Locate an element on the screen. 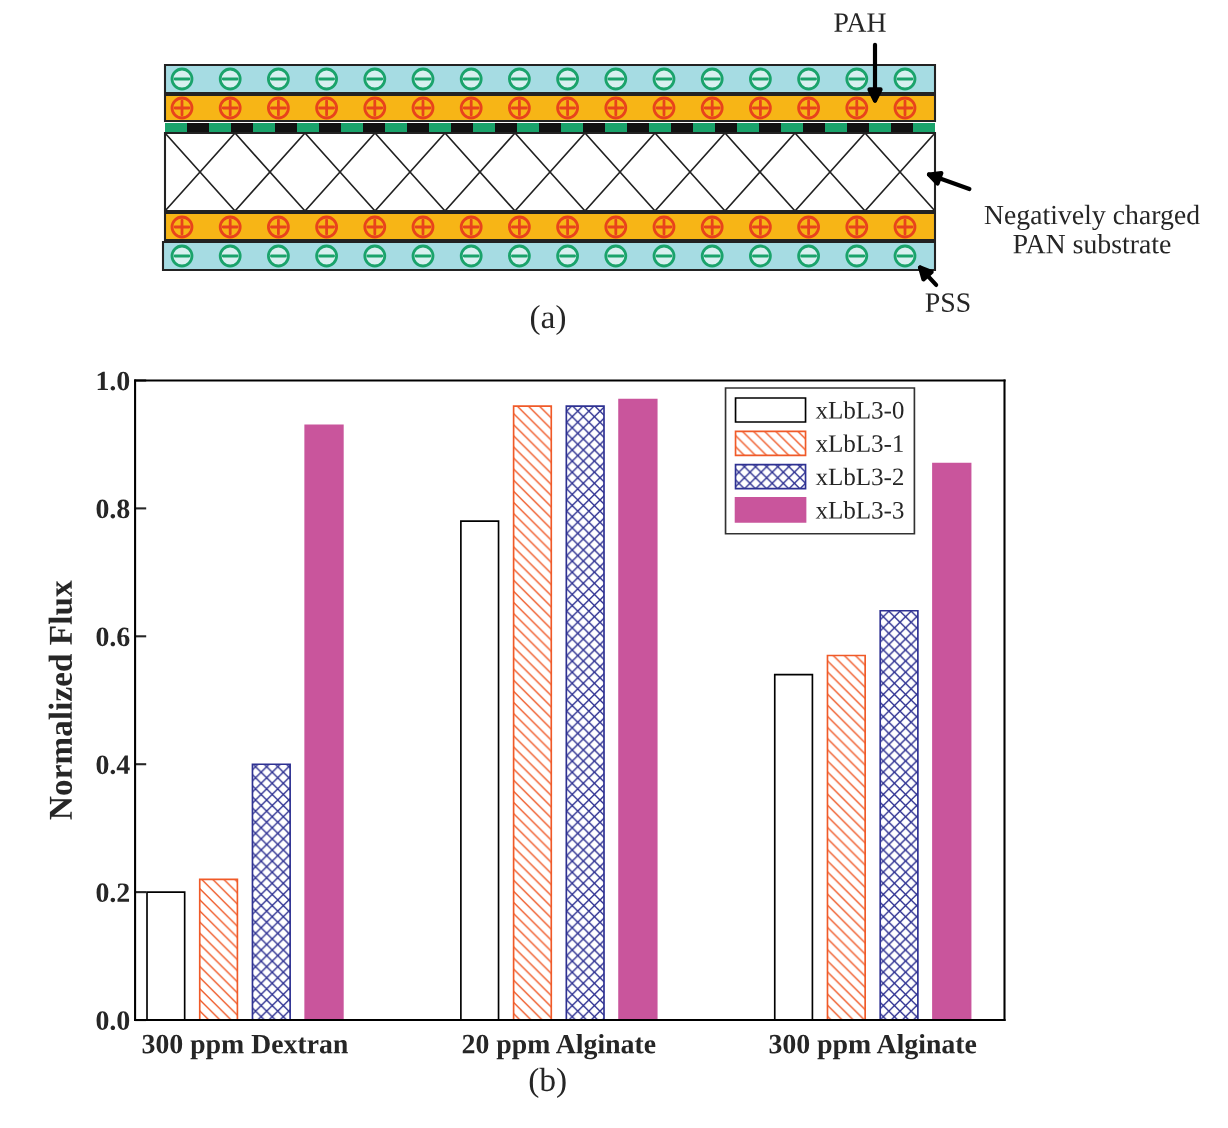 This screenshot has width=1228, height=1128. x-tick-label: 300 ppm Alginate is located at coordinates (873, 1046).